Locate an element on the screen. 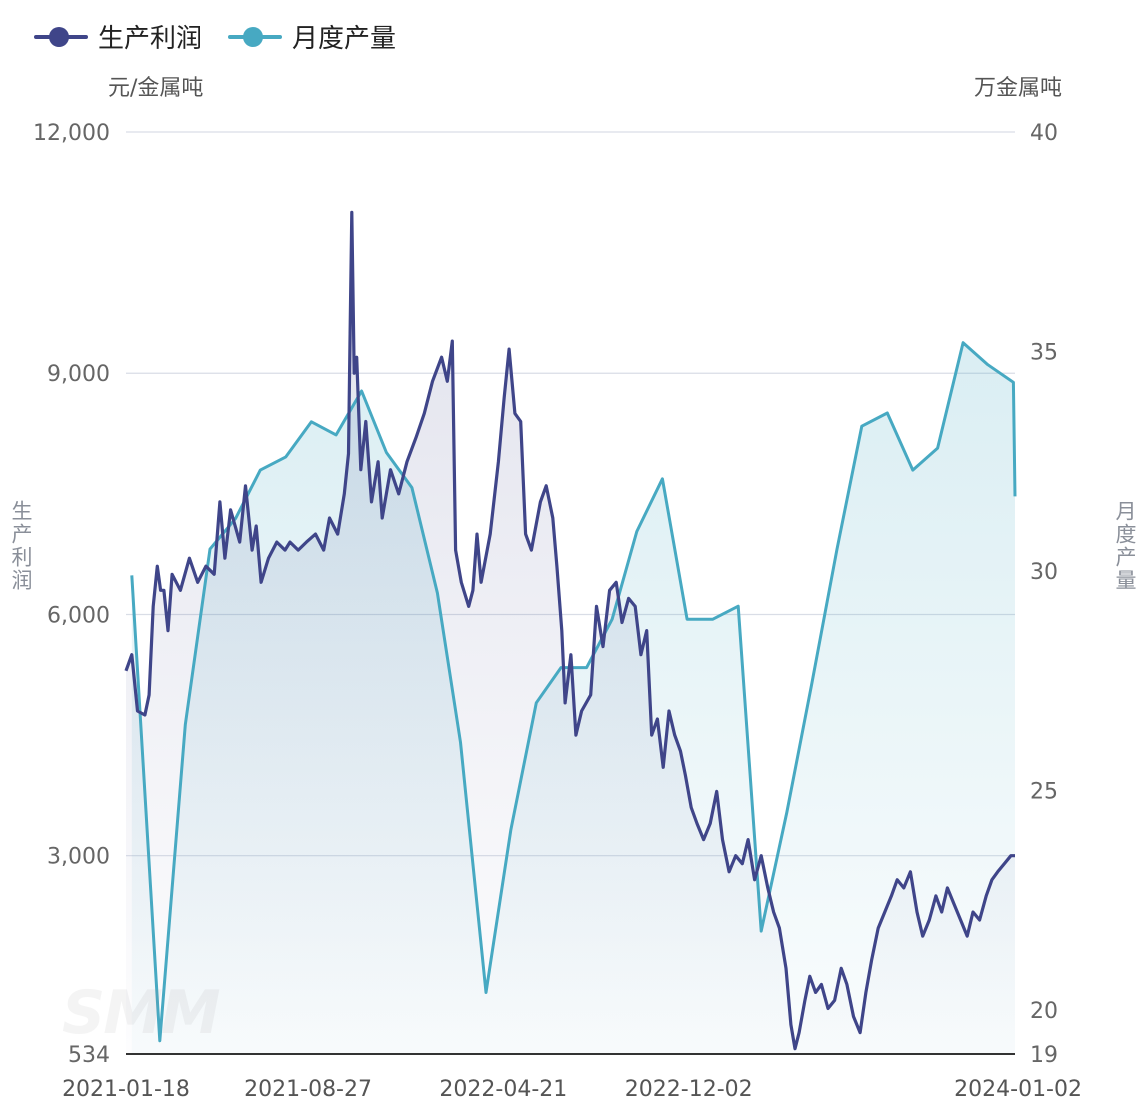 This screenshot has height=1116, width=1148. x-tick-label: 2021-01-18 is located at coordinates (126, 1089).